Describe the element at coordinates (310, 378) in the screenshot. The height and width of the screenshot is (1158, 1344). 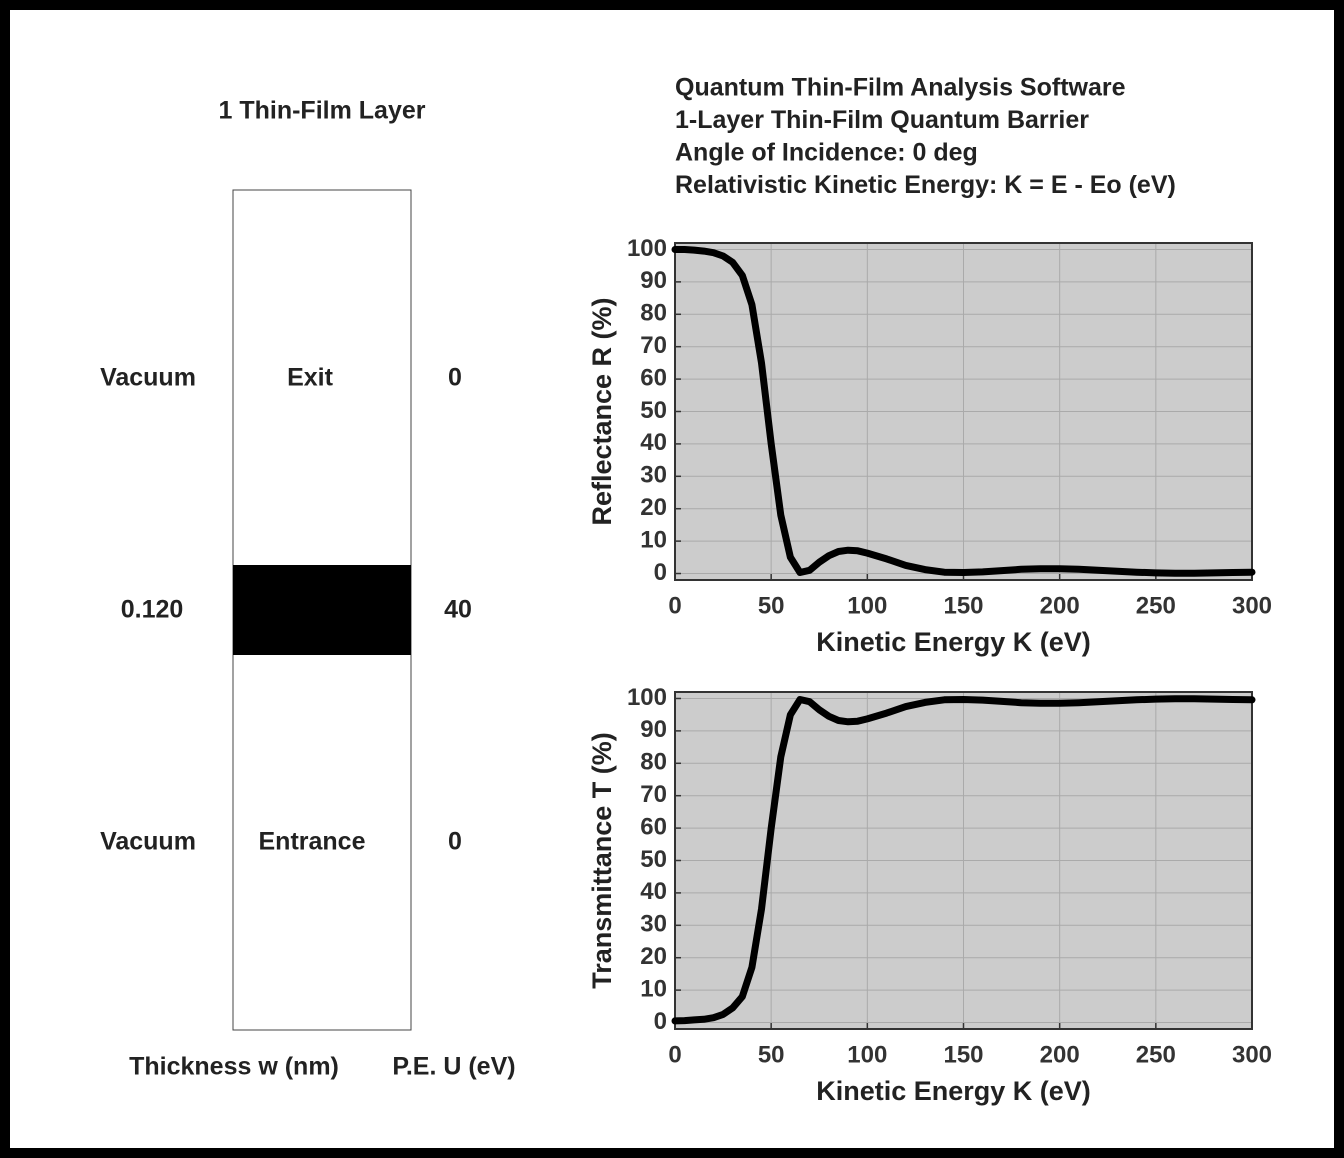
I see `role-label: Exit` at that location.